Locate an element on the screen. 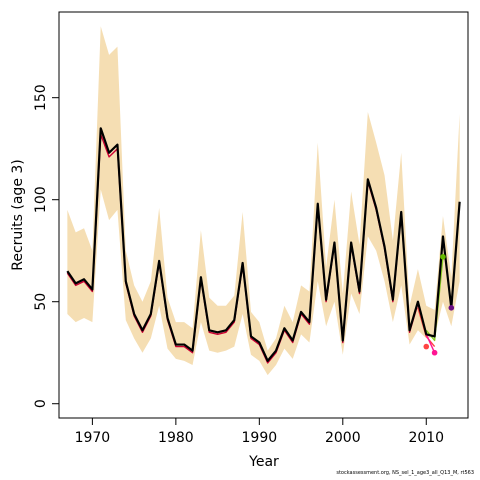 This screenshot has width=480, height=480. endpoint-markers is located at coordinates (439, 305).